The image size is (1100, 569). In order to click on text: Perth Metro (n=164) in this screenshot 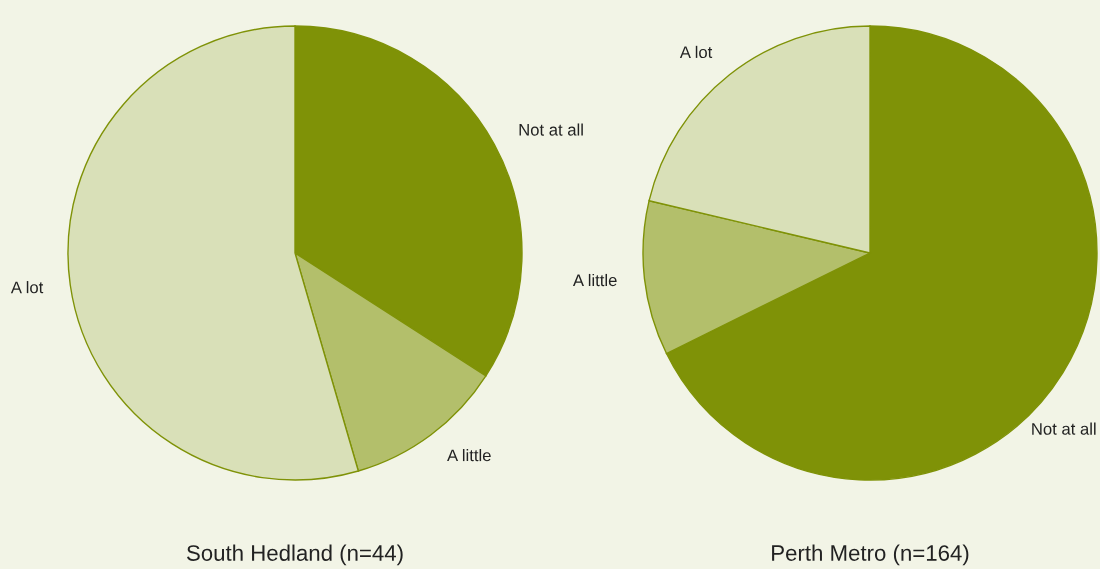, I will do `click(870, 555)`.